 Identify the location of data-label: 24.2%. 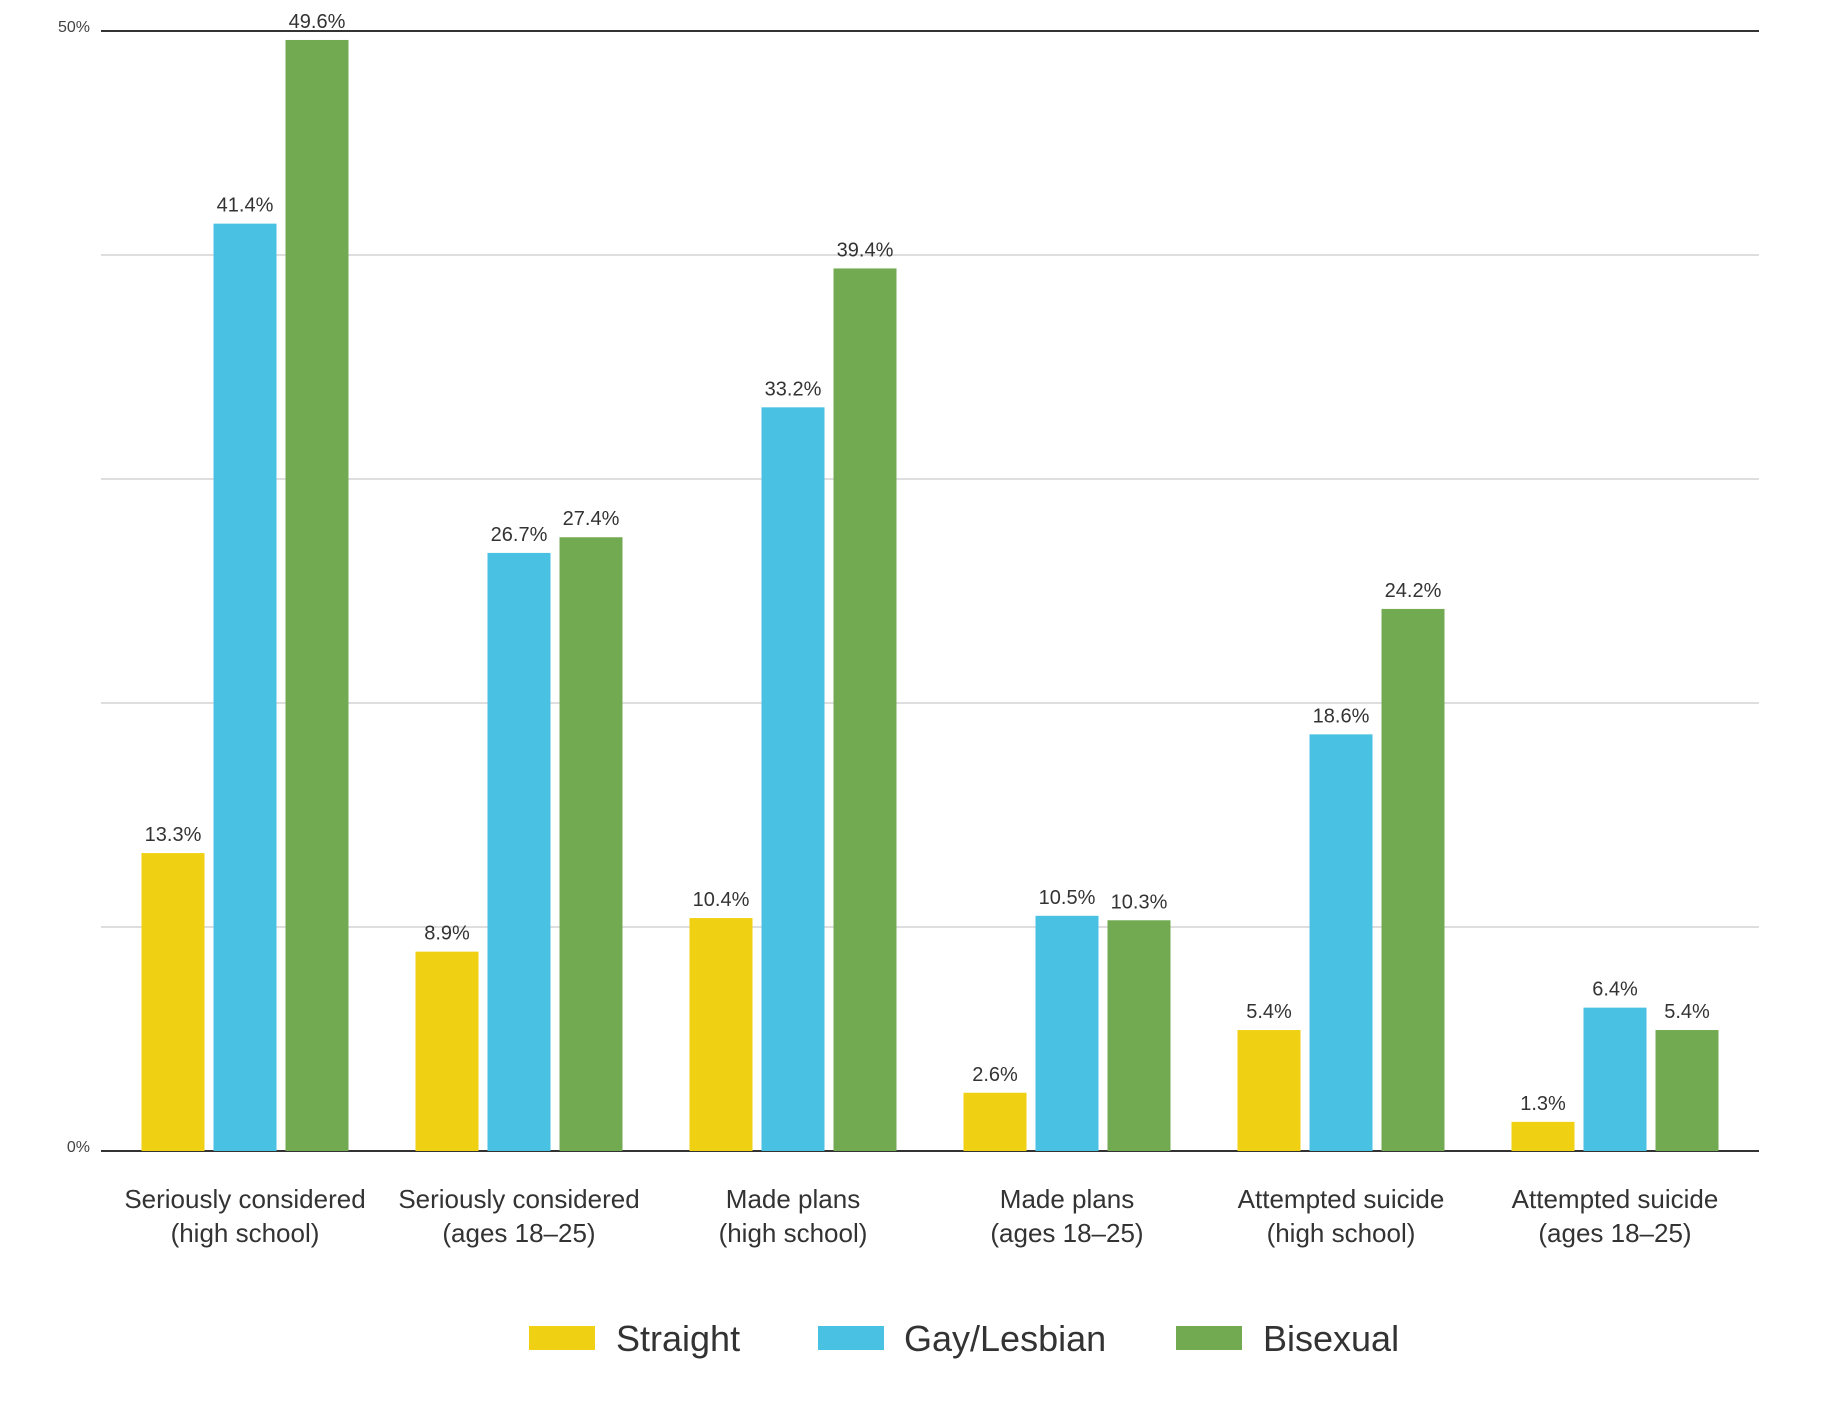
(1413, 591).